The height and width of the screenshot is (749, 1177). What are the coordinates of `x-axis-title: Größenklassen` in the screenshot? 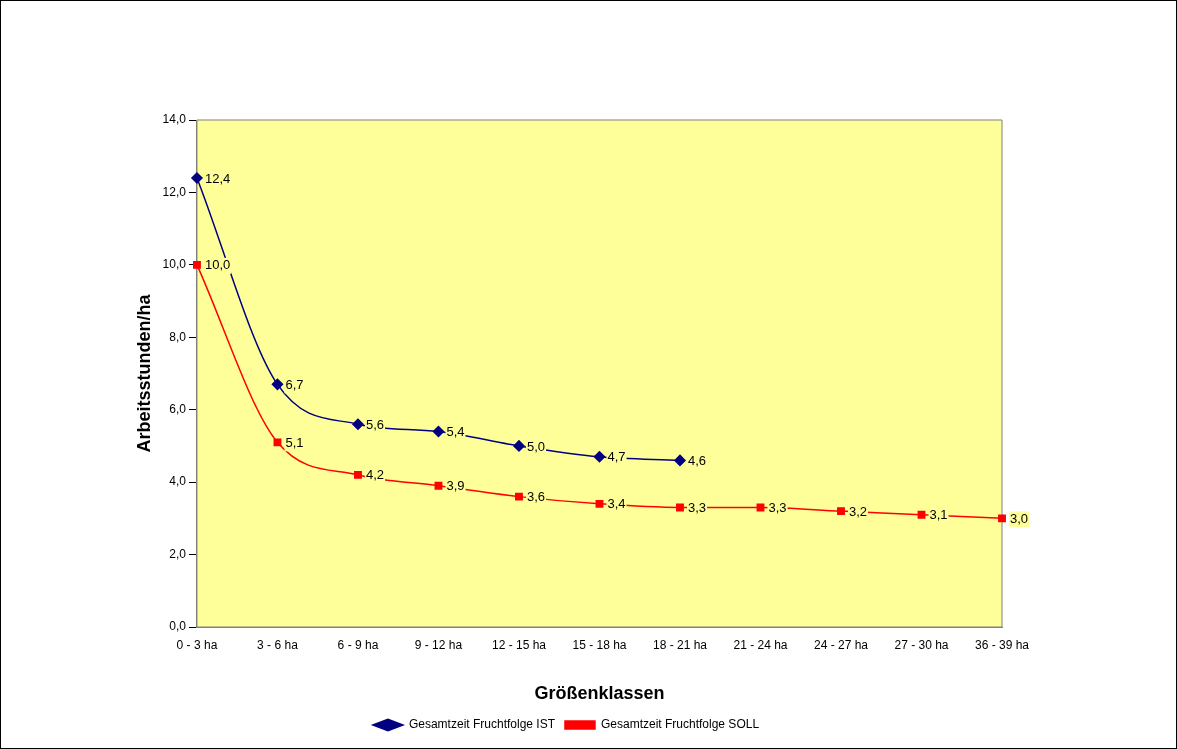 It's located at (599, 693).